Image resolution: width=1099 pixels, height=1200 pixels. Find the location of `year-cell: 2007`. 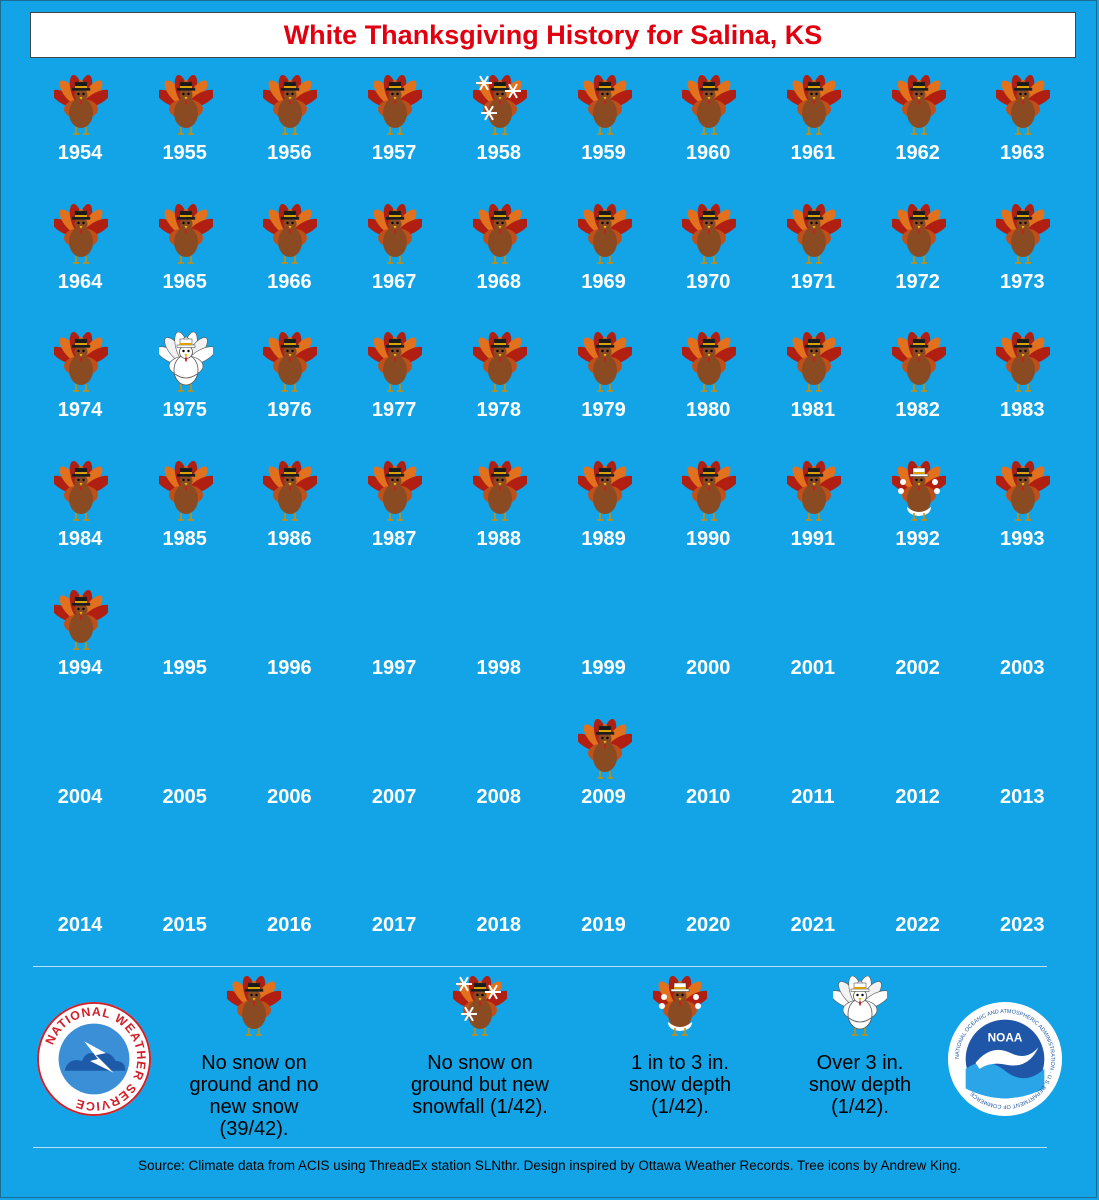

year-cell: 2007 is located at coordinates (394, 774).